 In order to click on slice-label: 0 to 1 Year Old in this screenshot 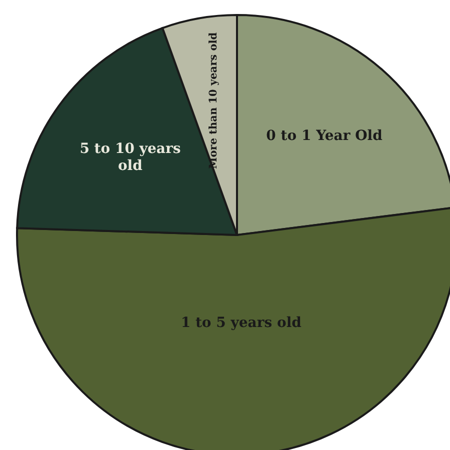, I will do `click(324, 136)`.